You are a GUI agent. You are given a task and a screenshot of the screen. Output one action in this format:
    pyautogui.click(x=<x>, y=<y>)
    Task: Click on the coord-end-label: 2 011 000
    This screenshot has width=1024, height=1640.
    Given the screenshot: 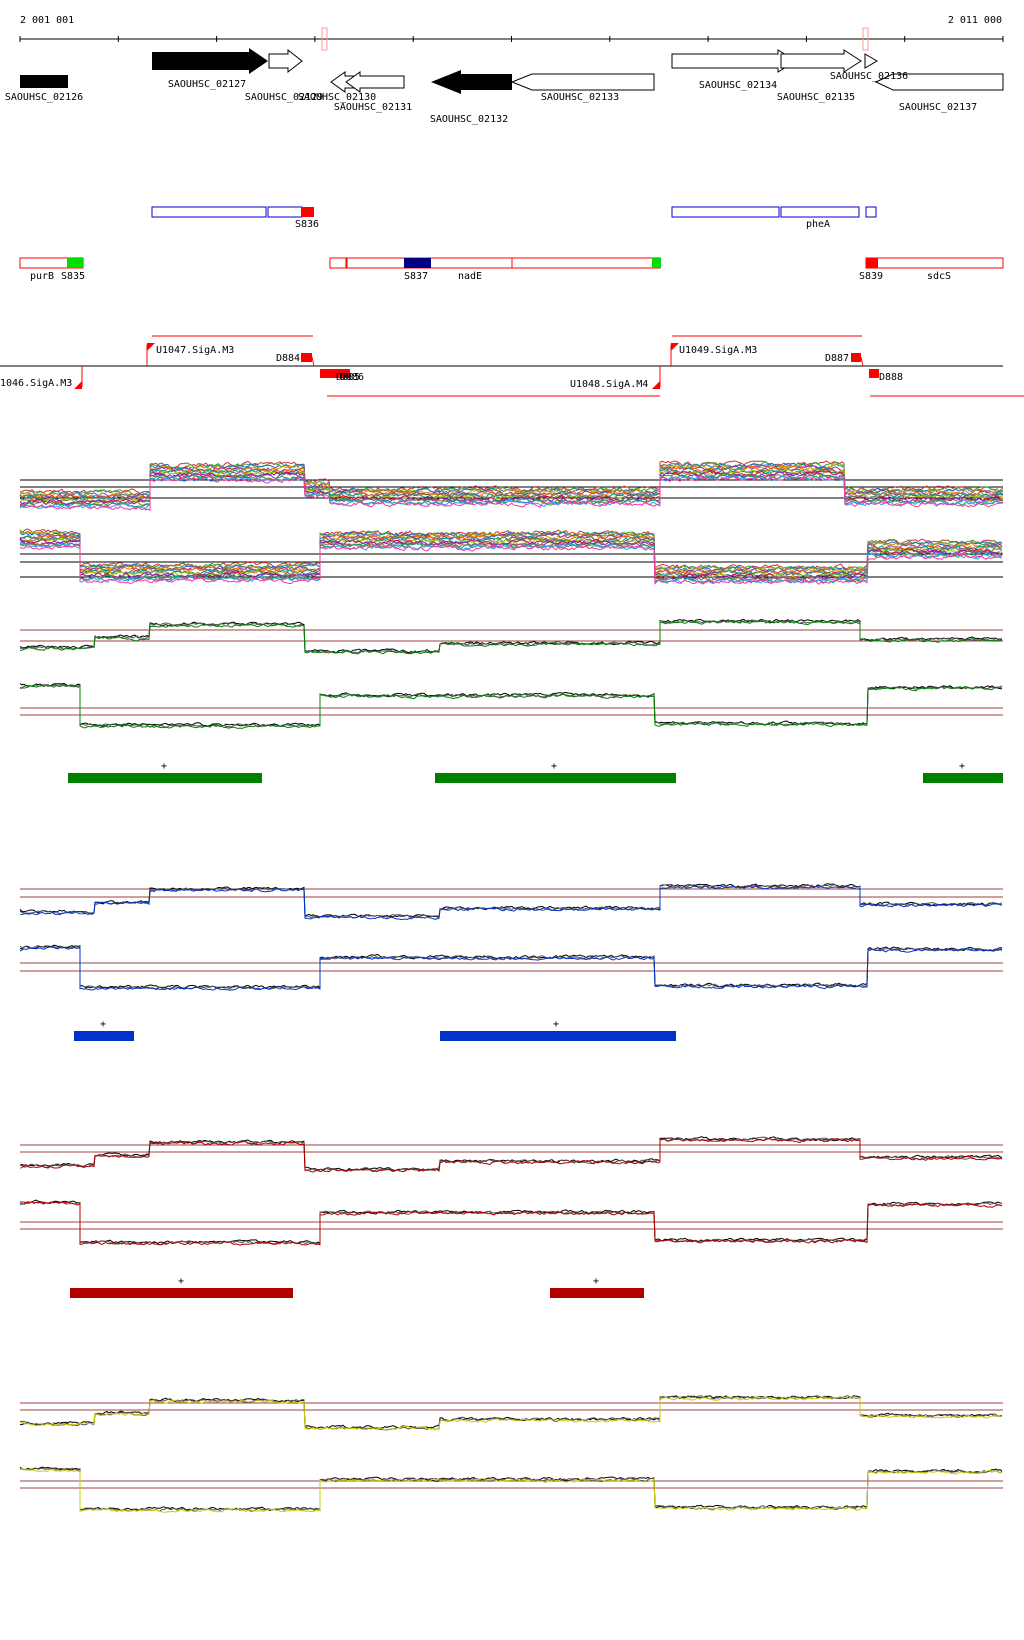 What is the action you would take?
    pyautogui.click(x=975, y=20)
    